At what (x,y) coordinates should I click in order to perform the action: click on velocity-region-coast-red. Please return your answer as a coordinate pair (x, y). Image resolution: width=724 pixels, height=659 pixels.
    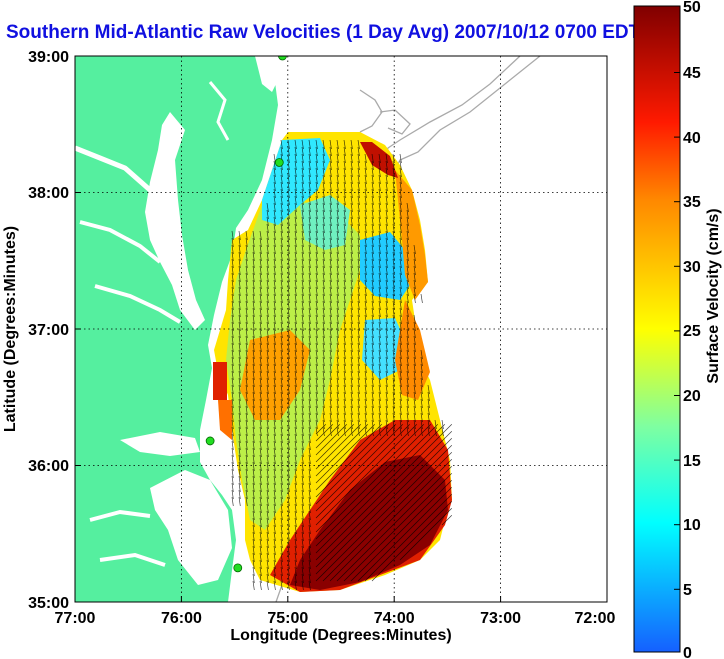
    Looking at the image, I should click on (220, 381).